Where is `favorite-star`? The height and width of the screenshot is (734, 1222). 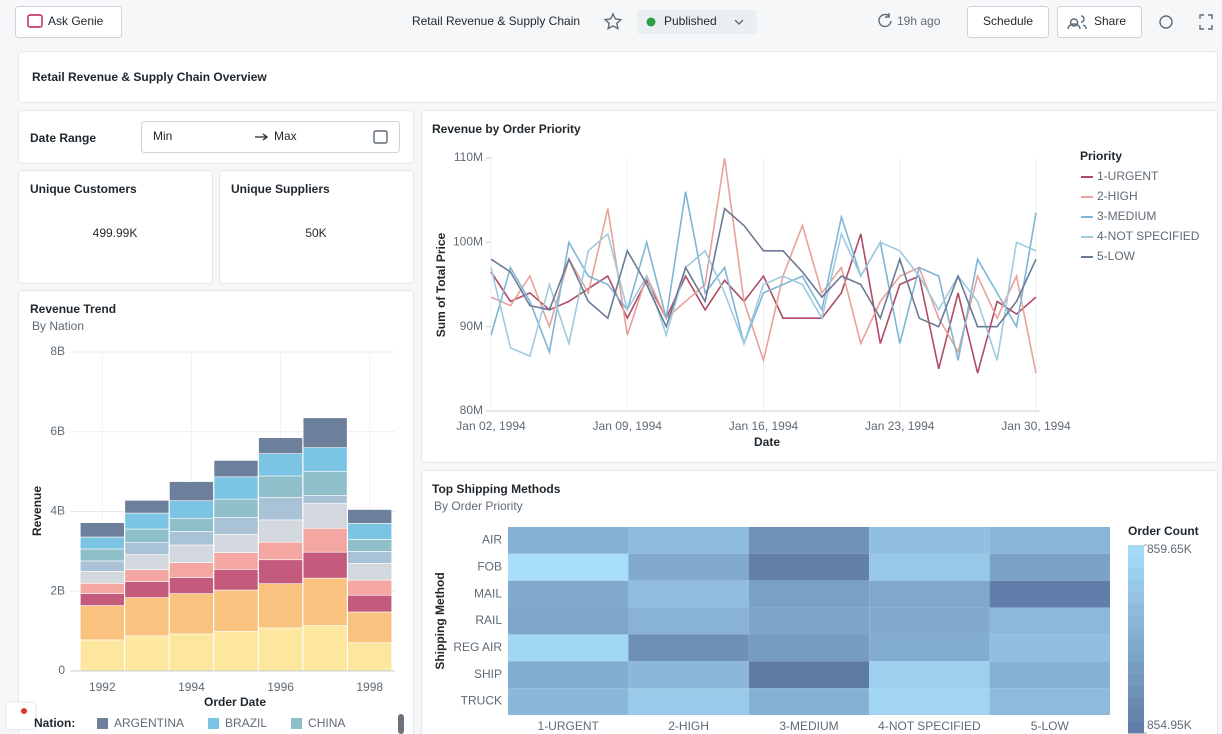
favorite-star is located at coordinates (613, 21).